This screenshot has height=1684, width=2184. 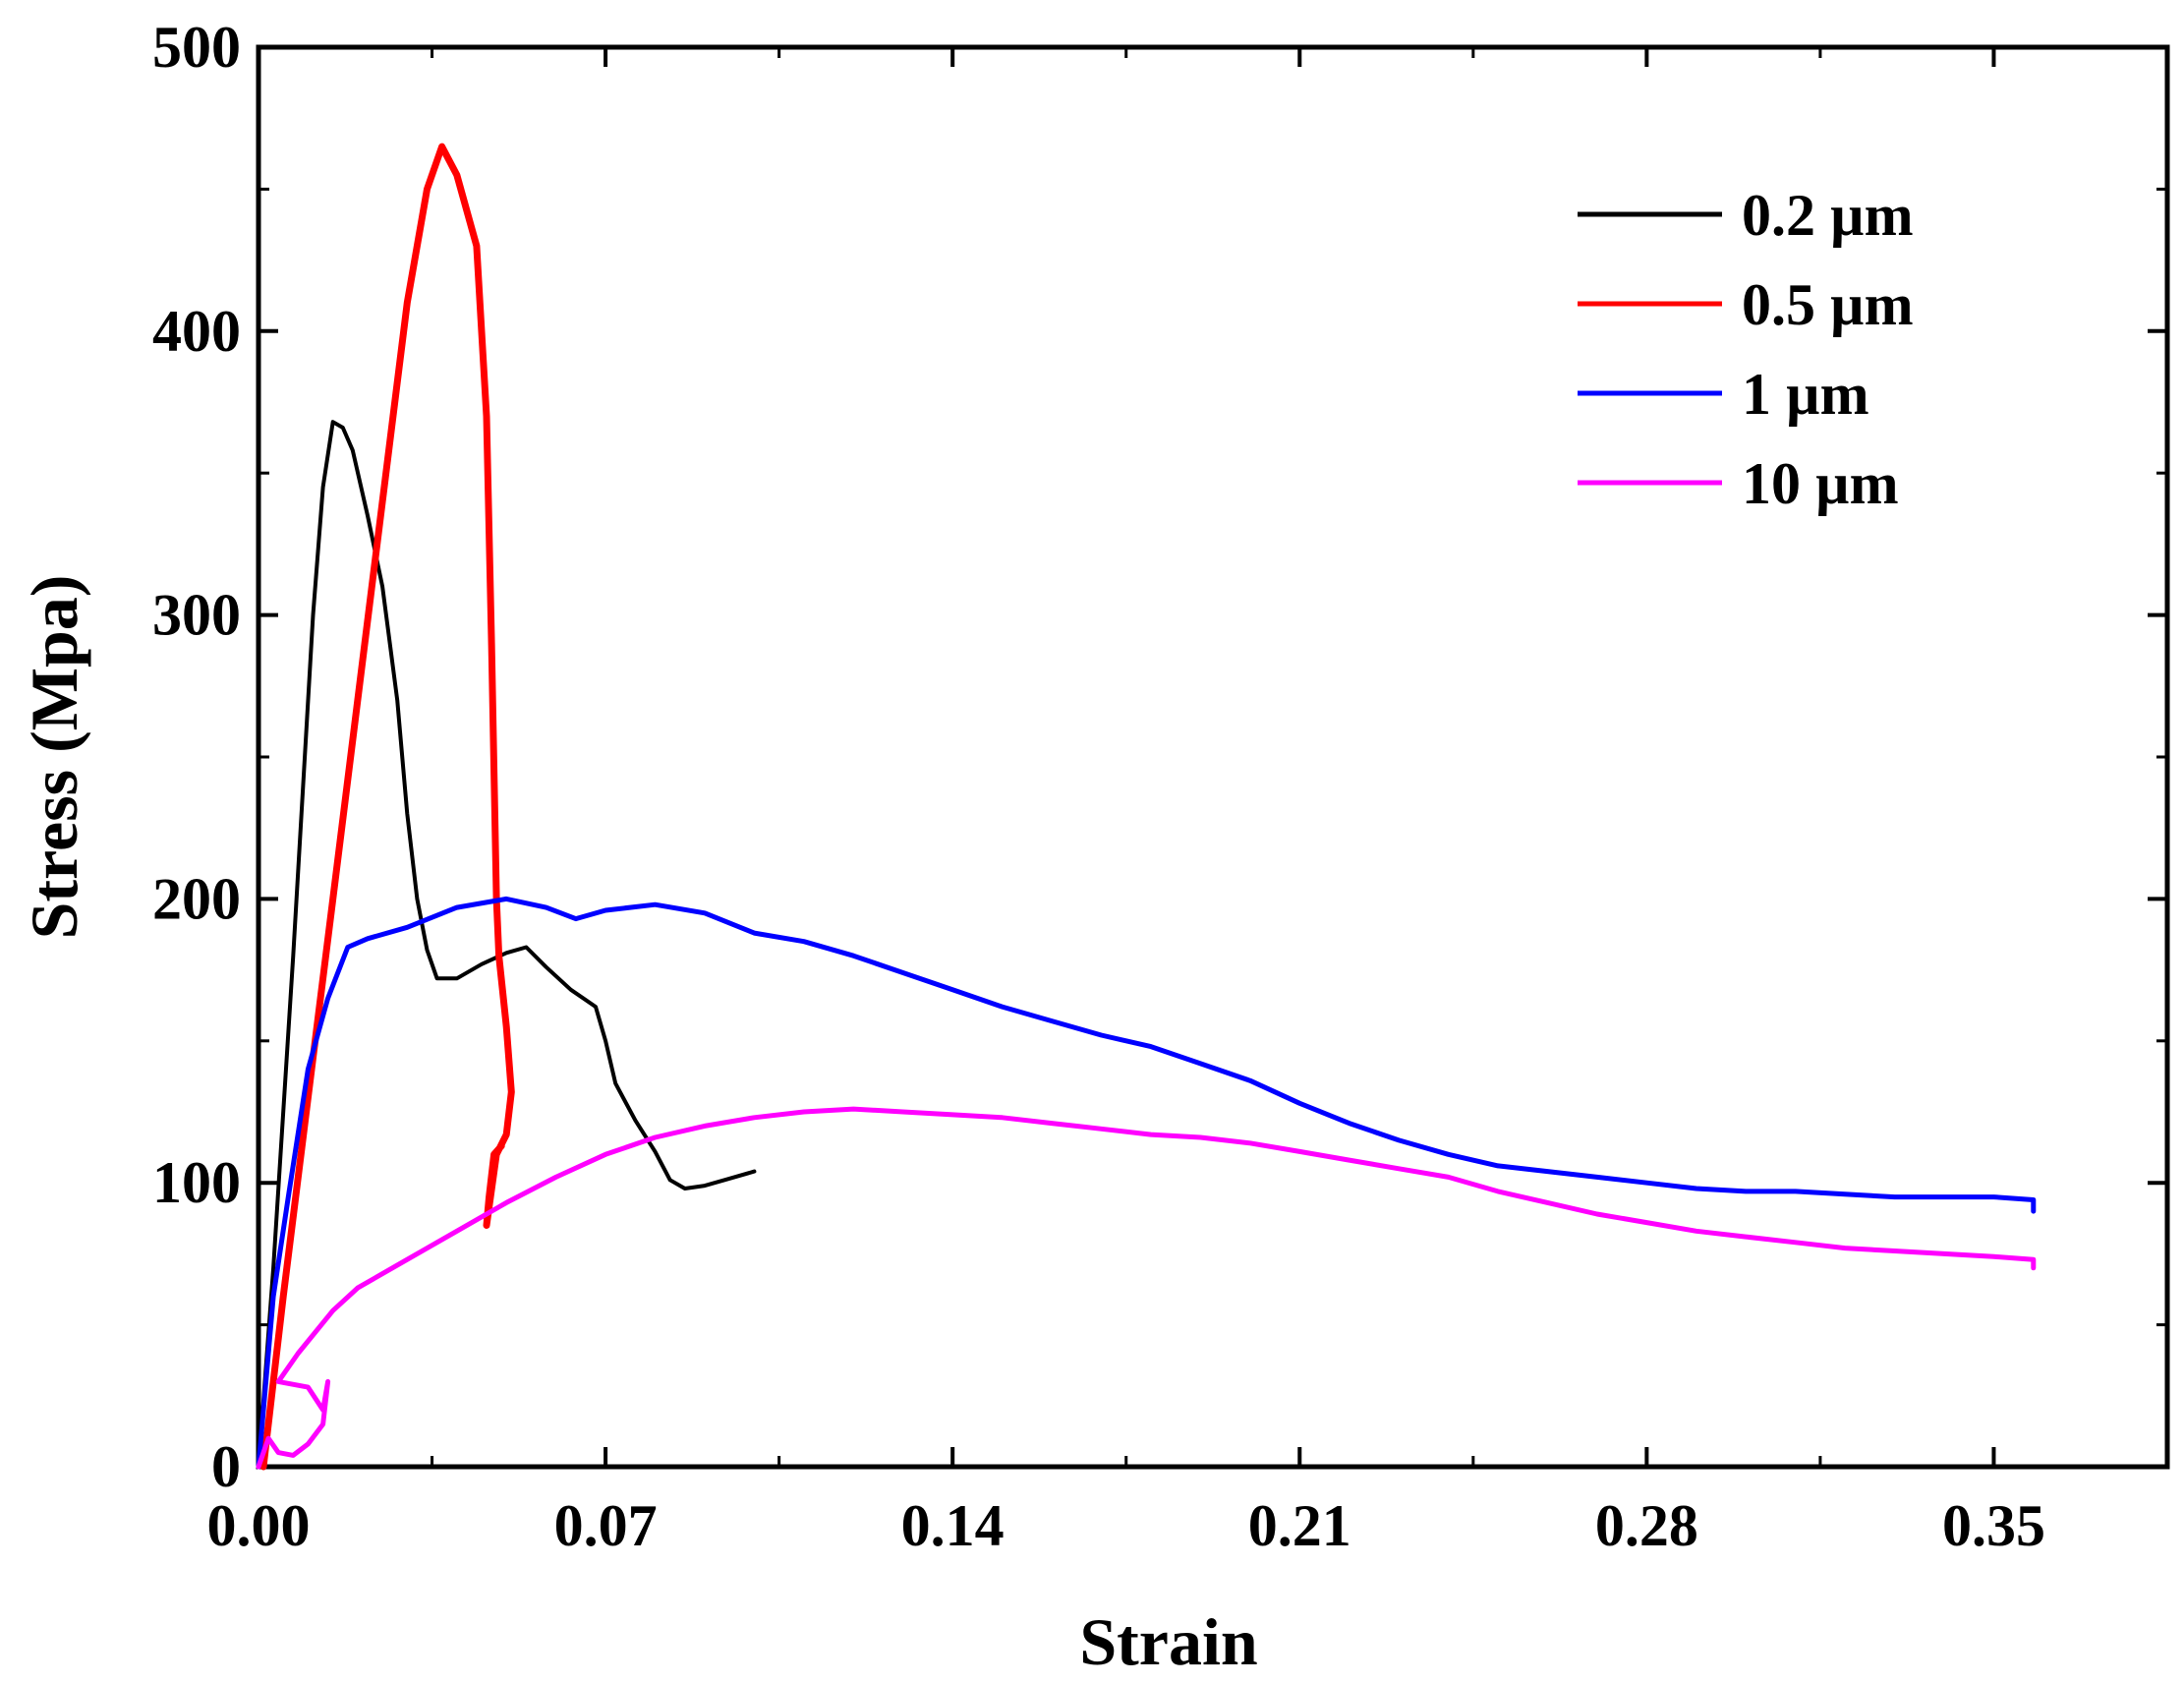 What do you see at coordinates (606, 1525) in the screenshot?
I see `x-tick-label: 0.07` at bounding box center [606, 1525].